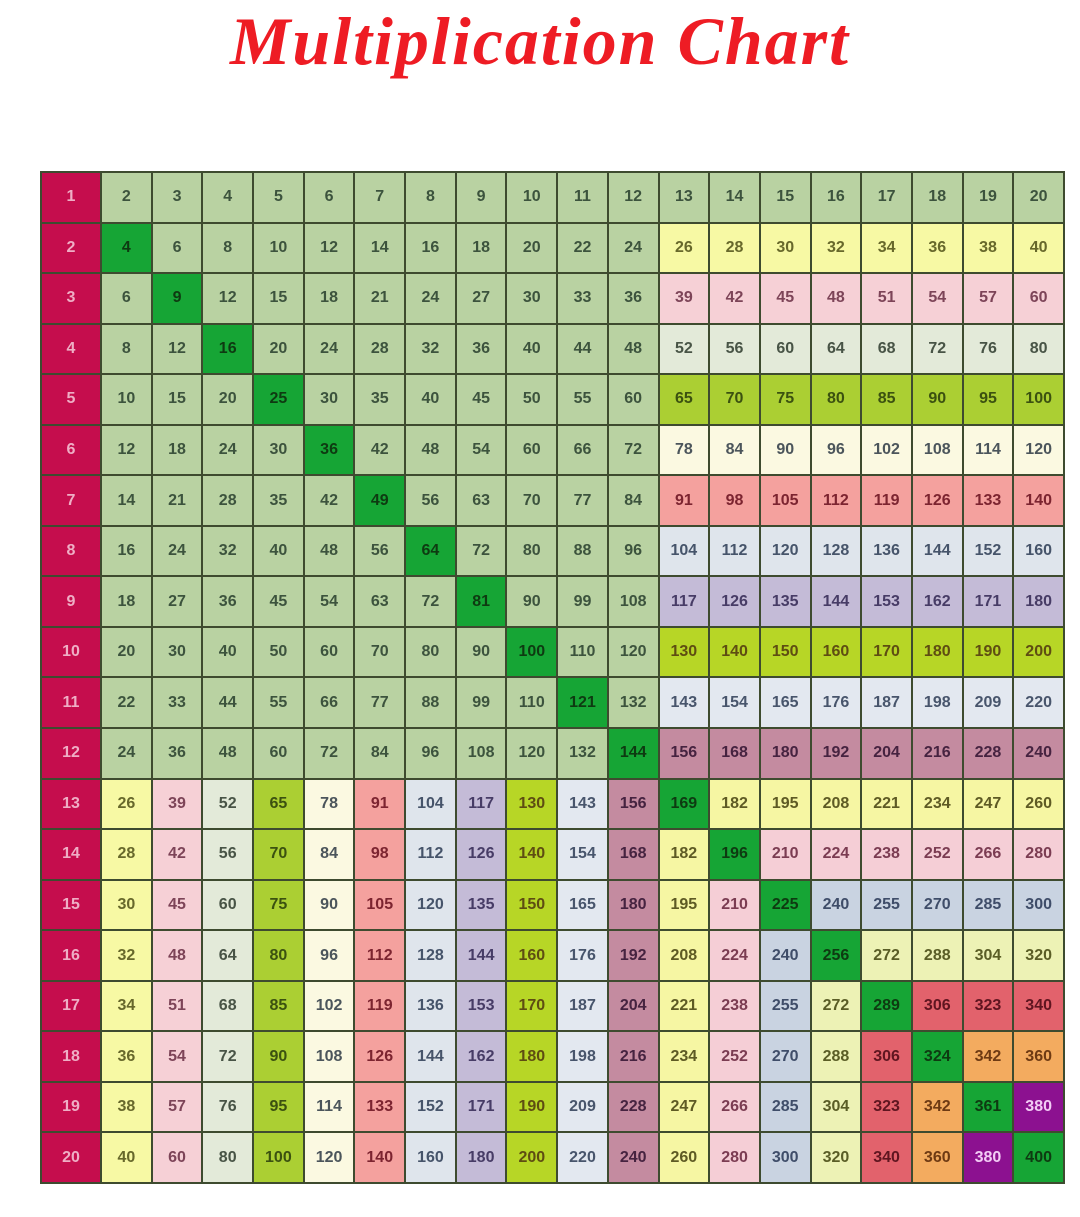 Image resolution: width=1080 pixels, height=1217 pixels. Describe the element at coordinates (329, 399) in the screenshot. I see `product-cell: 30` at that location.